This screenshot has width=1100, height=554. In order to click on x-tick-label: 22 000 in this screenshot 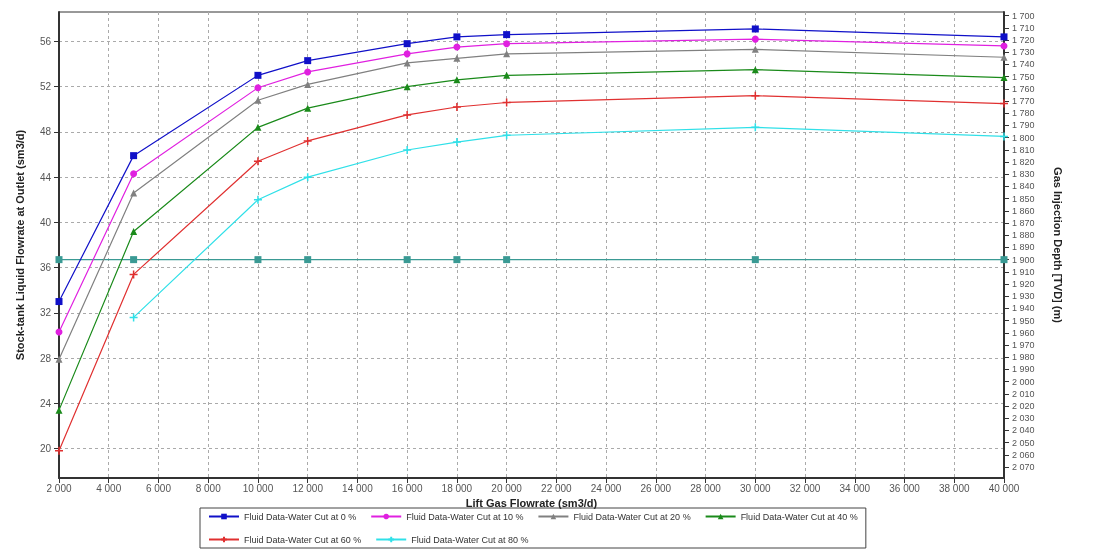, I will do `click(557, 488)`.